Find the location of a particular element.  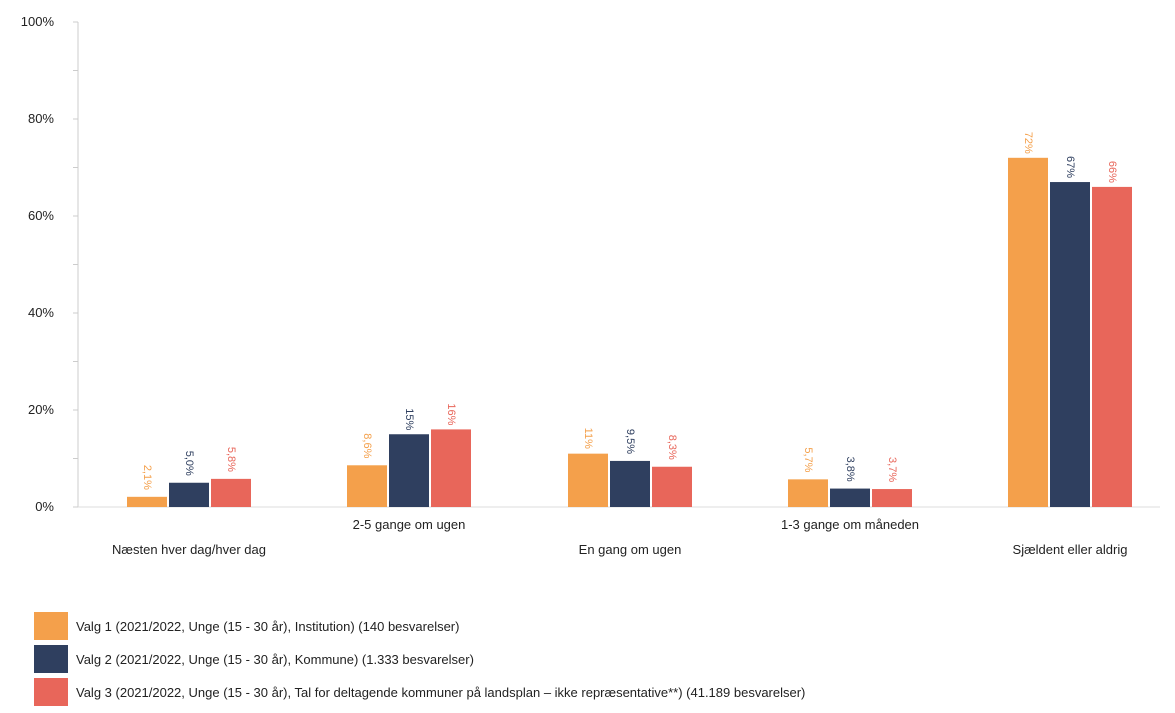

x-category-label: 2-5 gange om ugen is located at coordinates (409, 524).